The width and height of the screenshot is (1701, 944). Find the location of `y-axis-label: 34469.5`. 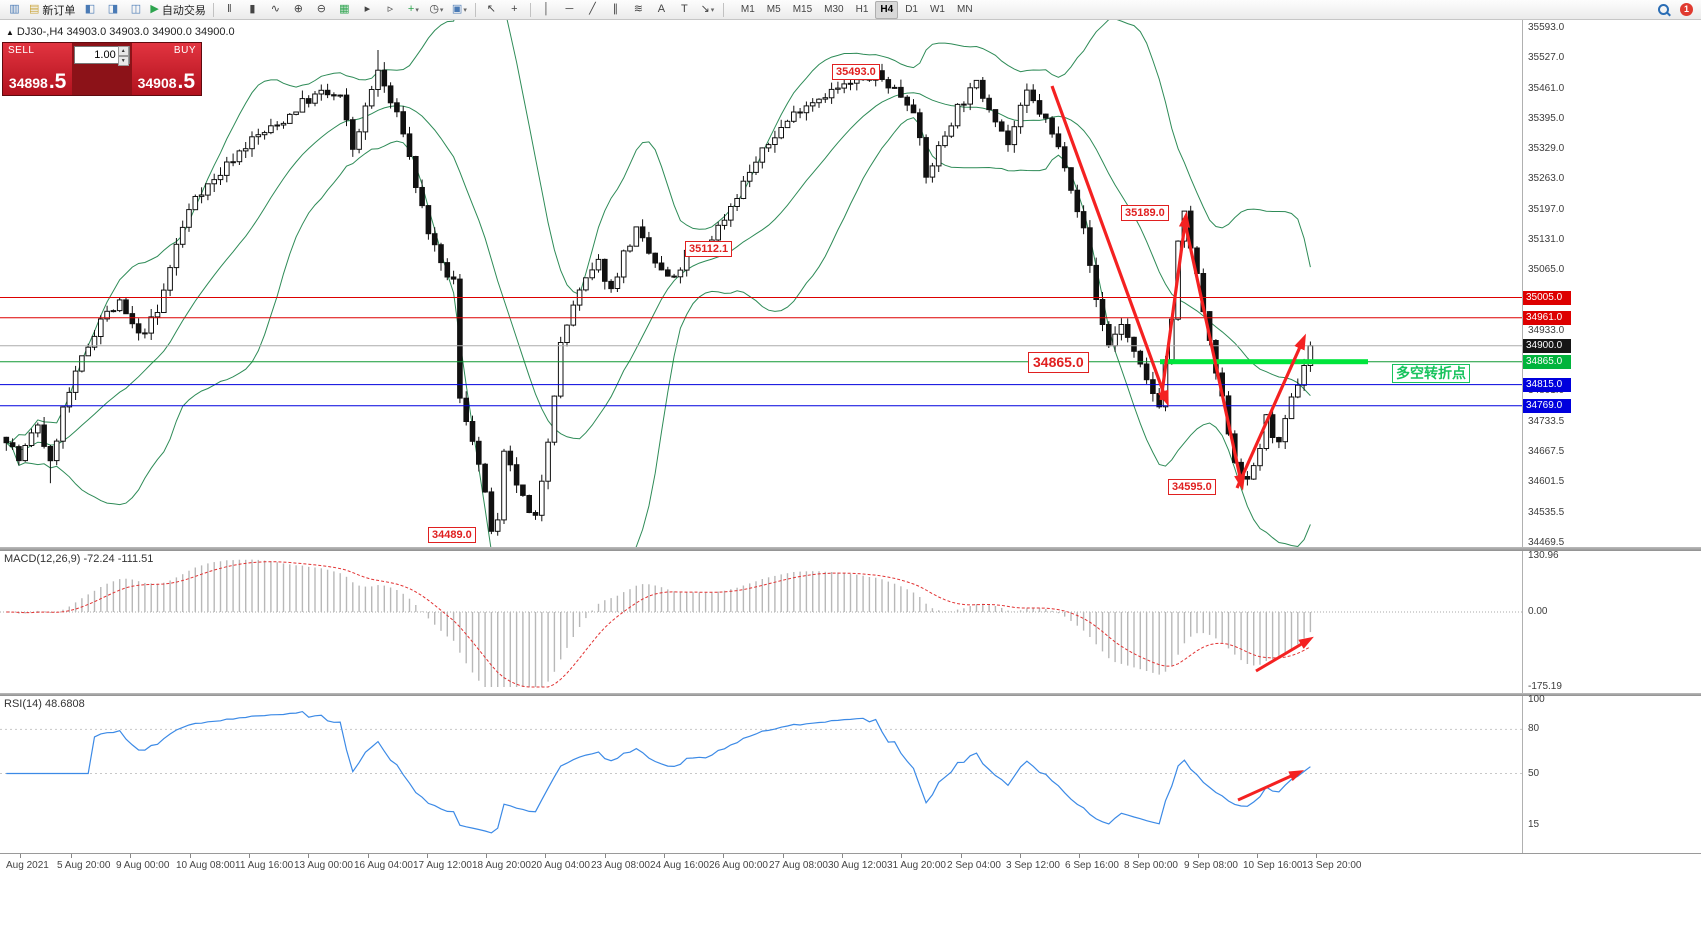

y-axis-label: 34469.5 is located at coordinates (1546, 542).